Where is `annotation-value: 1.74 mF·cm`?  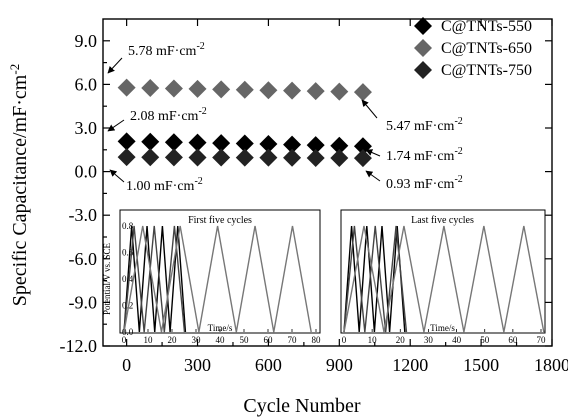 annotation-value: 1.74 mF·cm is located at coordinates (420, 156).